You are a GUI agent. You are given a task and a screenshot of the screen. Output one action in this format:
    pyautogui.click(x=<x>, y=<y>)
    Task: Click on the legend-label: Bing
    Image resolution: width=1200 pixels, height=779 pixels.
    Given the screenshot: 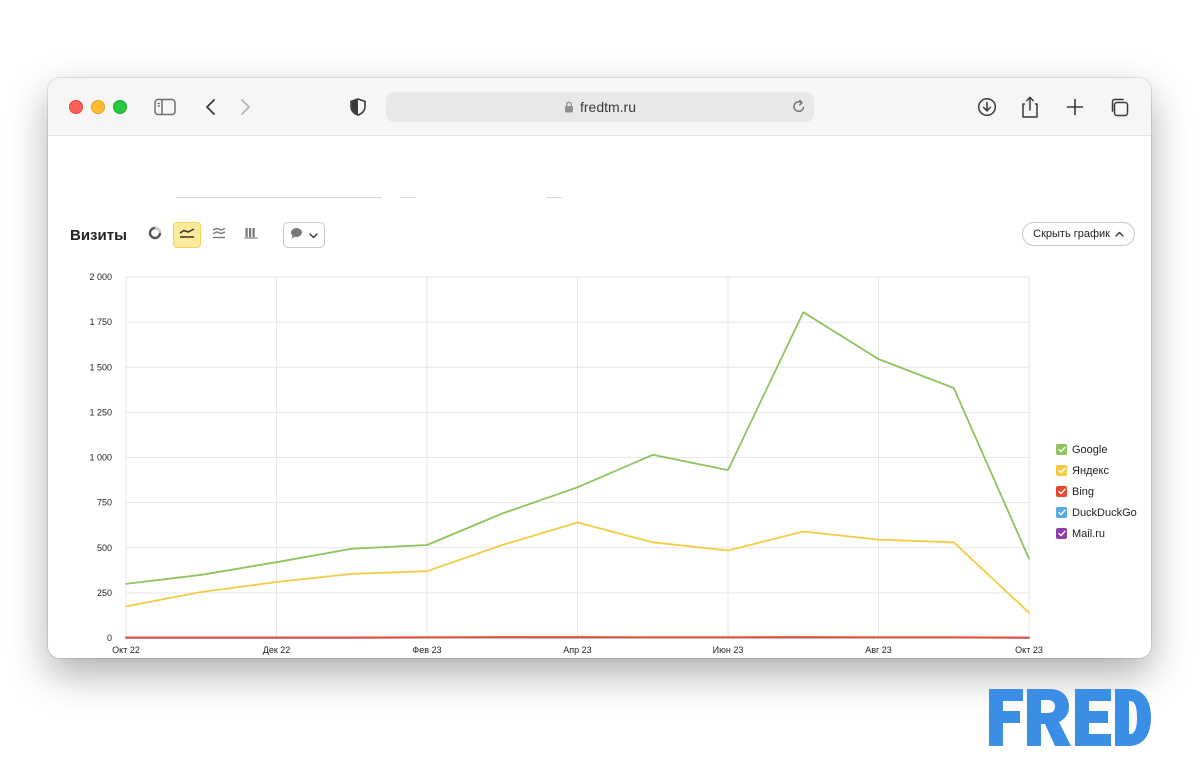 What is the action you would take?
    pyautogui.click(x=1083, y=491)
    